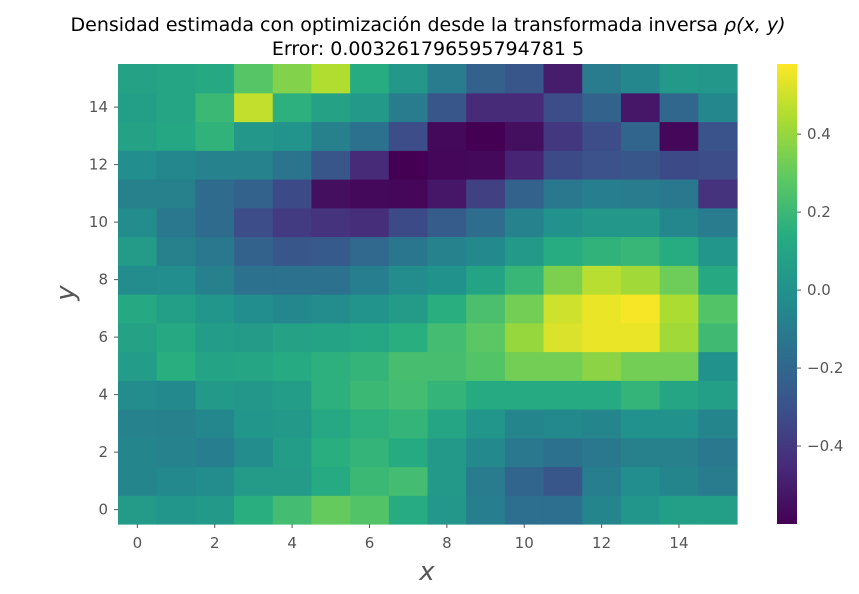  What do you see at coordinates (678, 543) in the screenshot?
I see `x-tick-label: 14` at bounding box center [678, 543].